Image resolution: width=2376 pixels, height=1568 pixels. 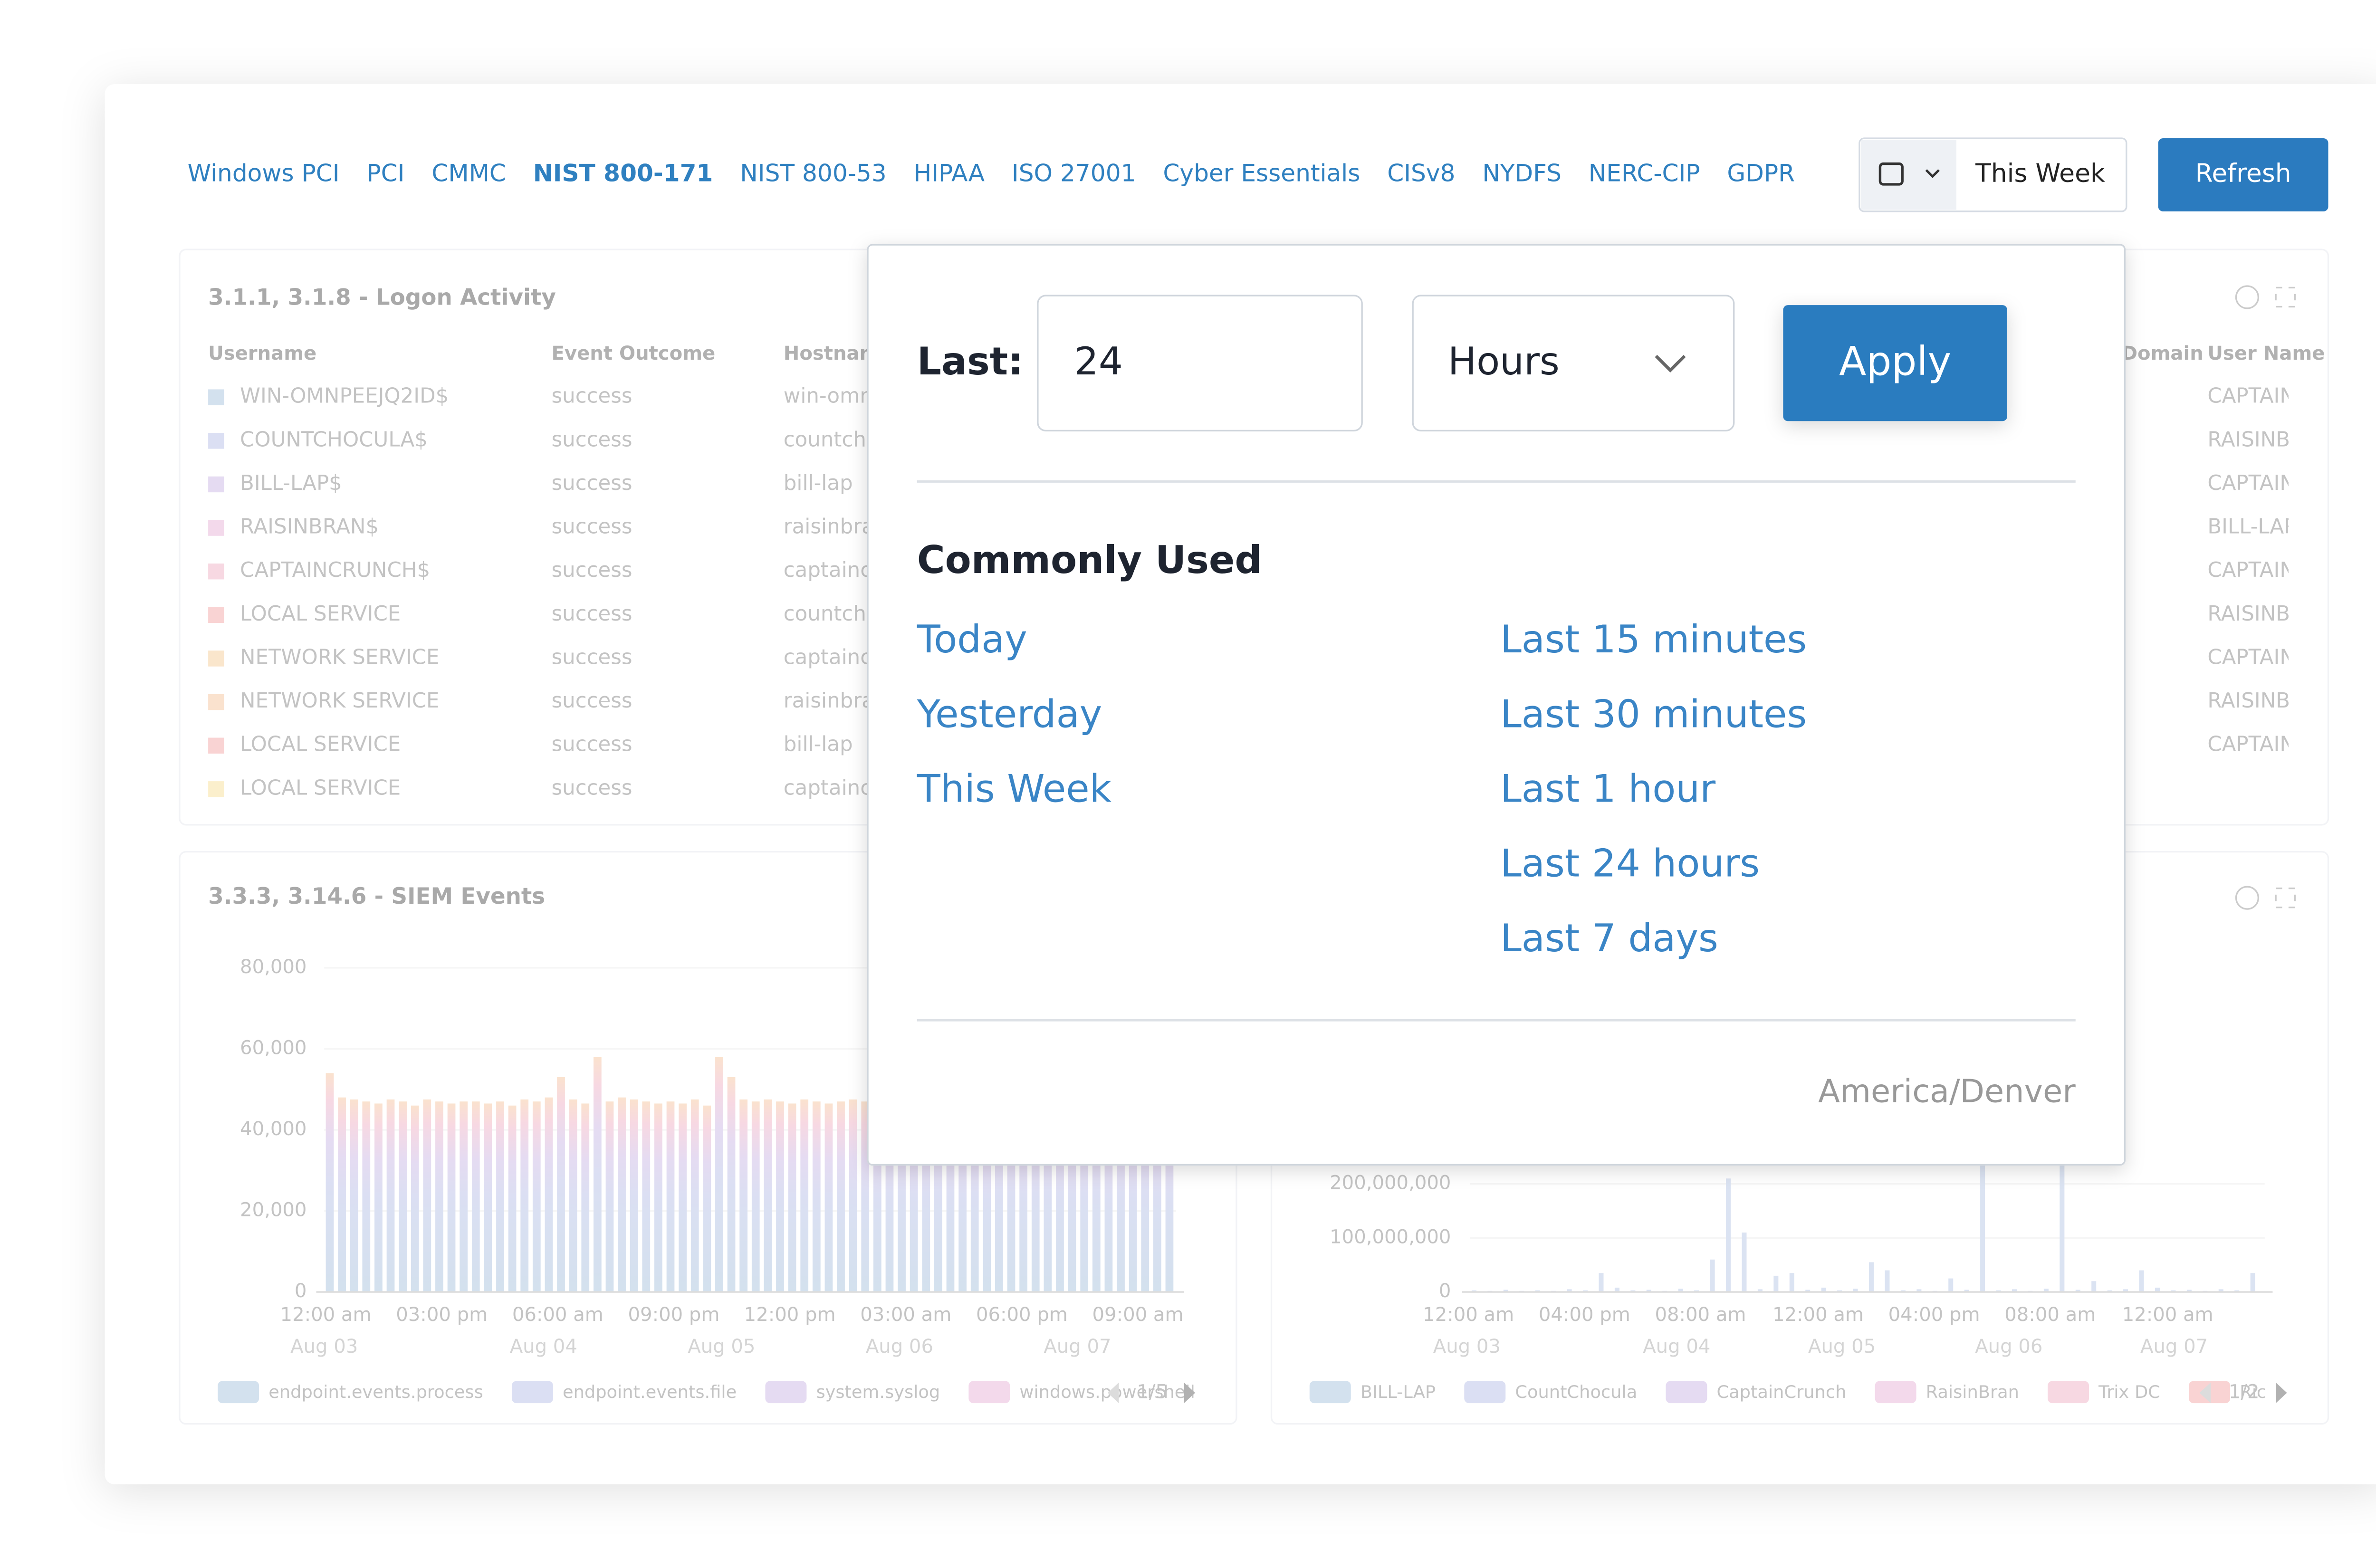 I want to click on tab: NERC-CIP, so click(x=1644, y=173).